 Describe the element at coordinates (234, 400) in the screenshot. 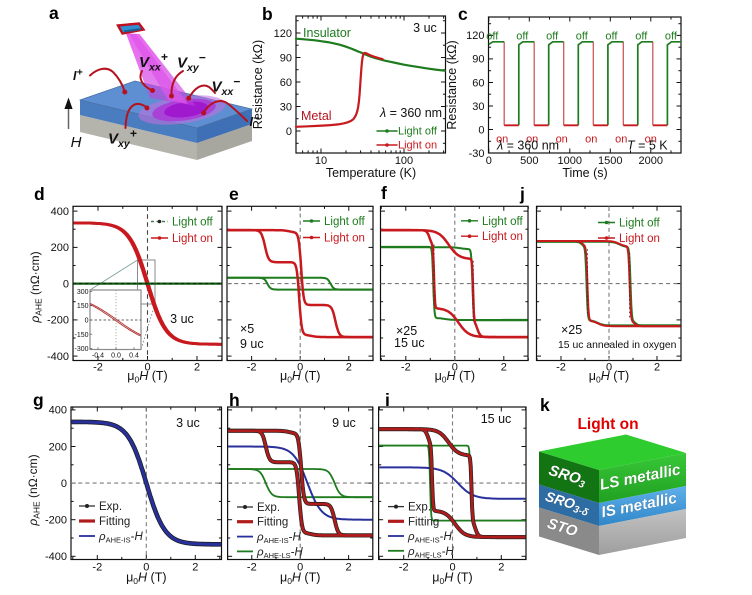

I see `svg-text: h` at that location.